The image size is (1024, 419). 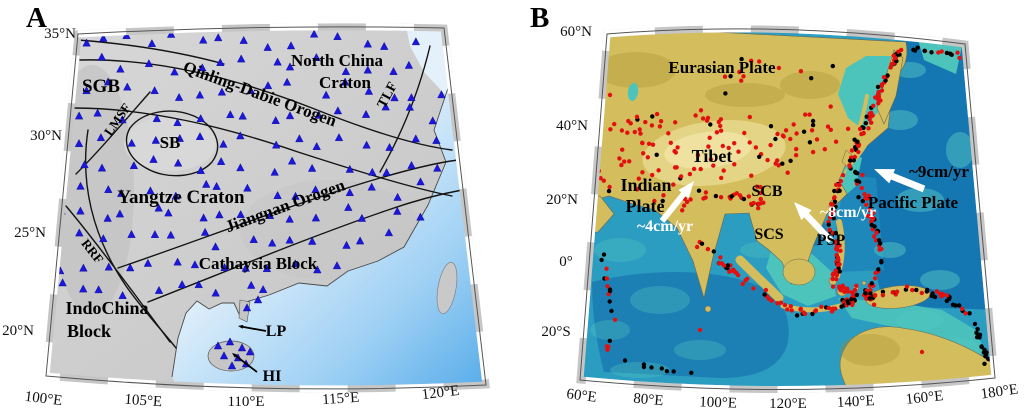 What do you see at coordinates (566, 262) in the screenshot?
I see `axis-label: 0°` at bounding box center [566, 262].